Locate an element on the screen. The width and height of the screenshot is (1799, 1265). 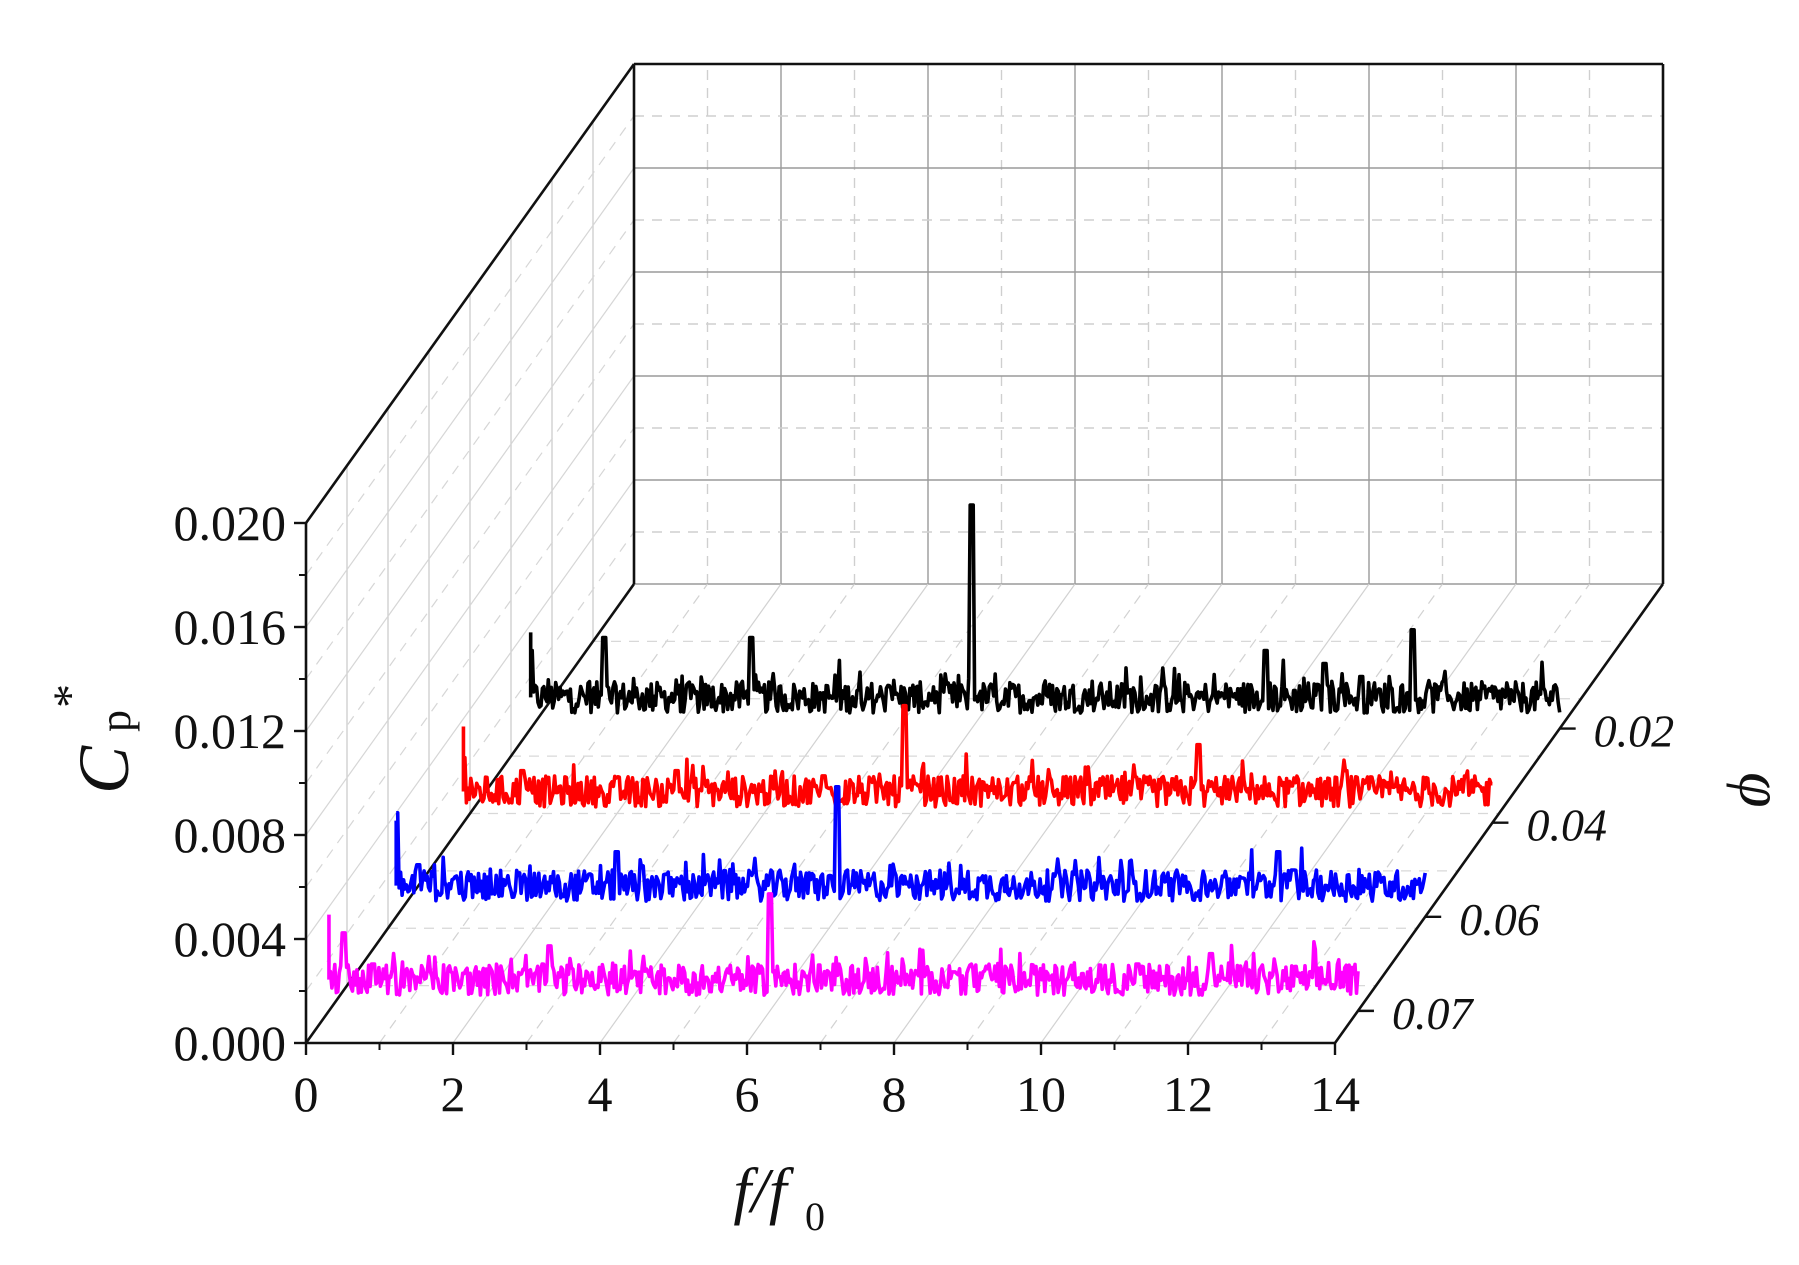
x-tick-label: 10 is located at coordinates (1041, 1094).